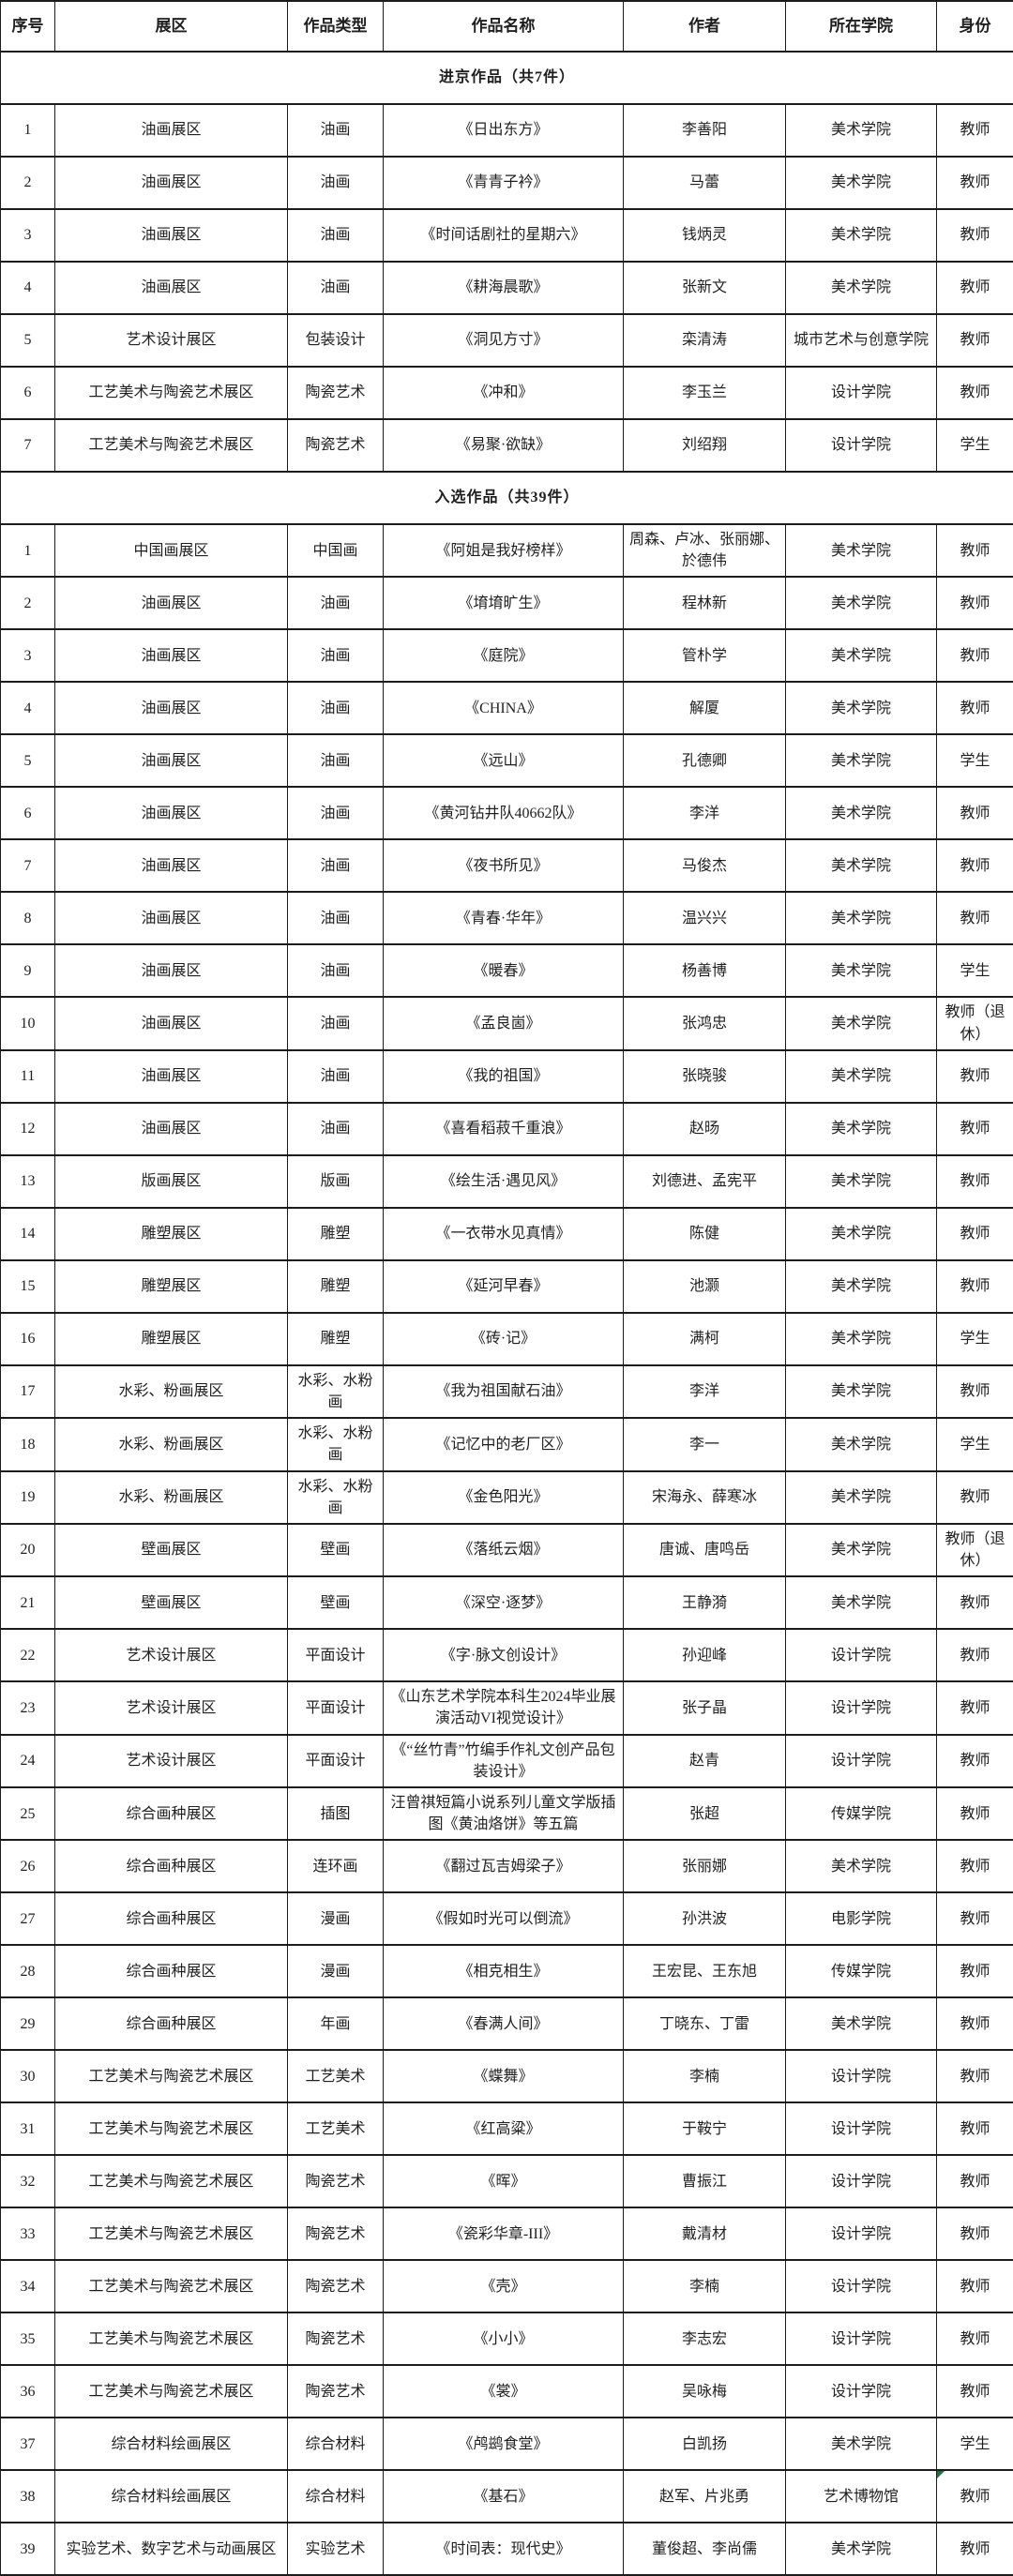 This screenshot has width=1013, height=2576. What do you see at coordinates (705, 918) in the screenshot?
I see `cell-author: 温兴兴` at bounding box center [705, 918].